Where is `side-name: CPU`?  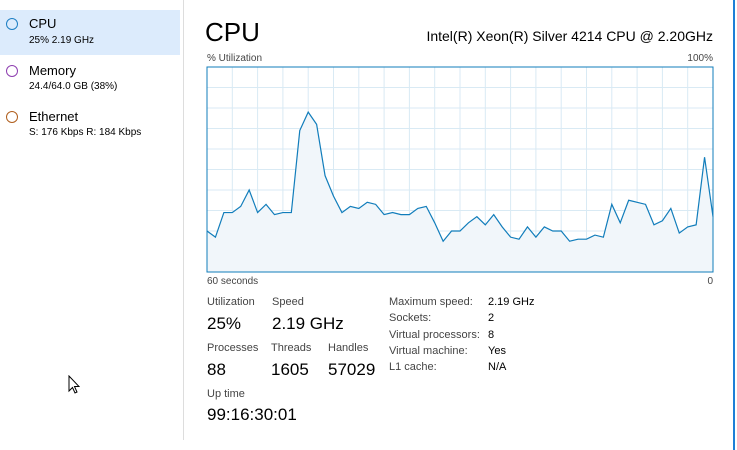
side-name: CPU is located at coordinates (43, 23).